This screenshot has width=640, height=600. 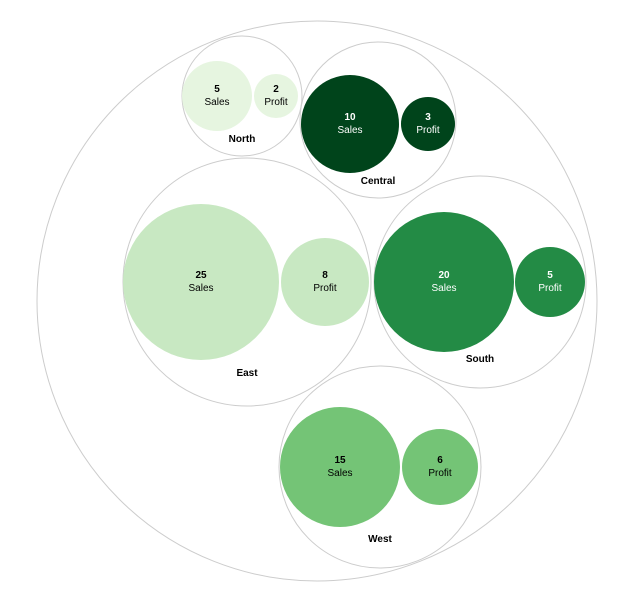 What do you see at coordinates (325, 288) in the screenshot?
I see `metric-label-east-profit: Profit` at bounding box center [325, 288].